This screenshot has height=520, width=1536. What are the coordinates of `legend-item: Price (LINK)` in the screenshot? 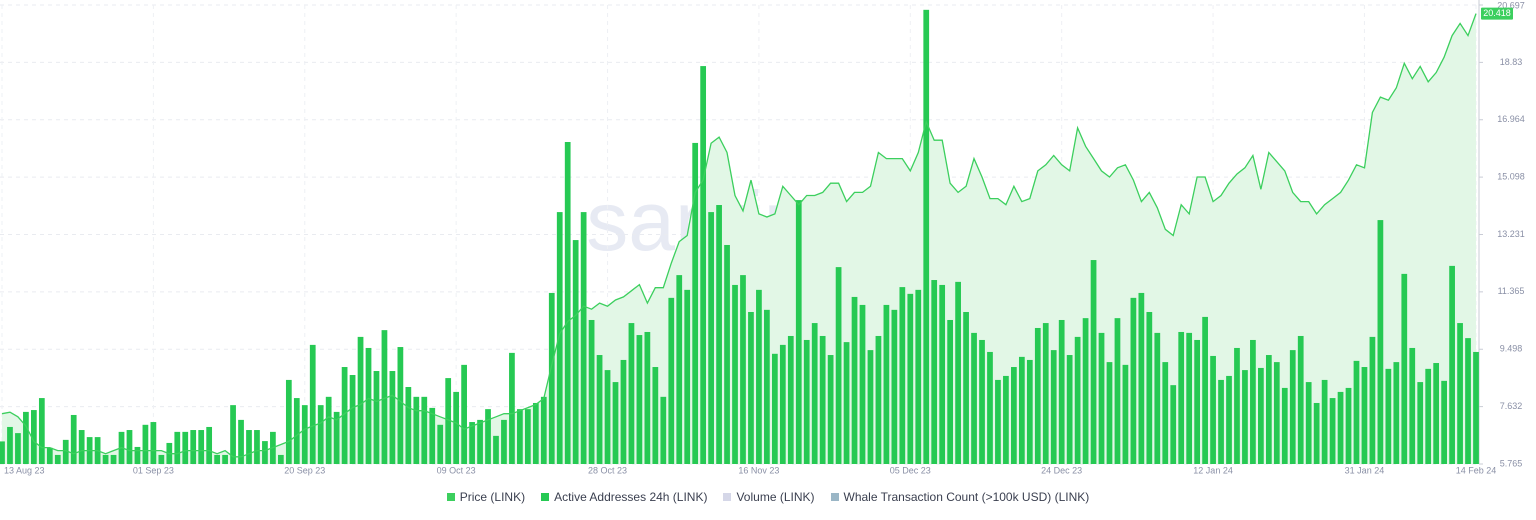 It's located at (486, 497).